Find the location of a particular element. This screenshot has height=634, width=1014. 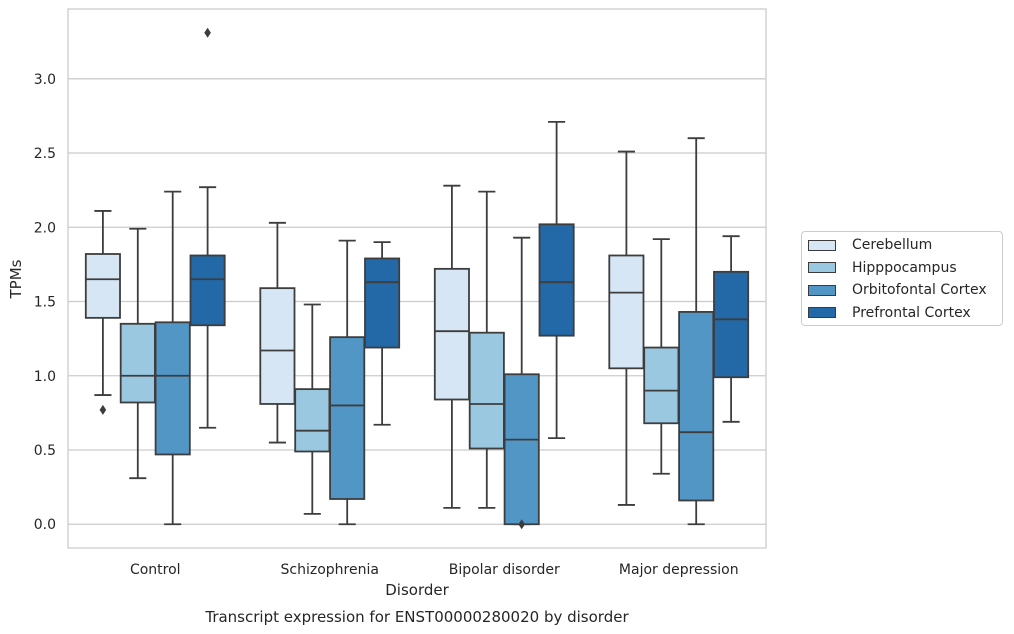

y-tick-label-3: 1.5 is located at coordinates (45, 303).